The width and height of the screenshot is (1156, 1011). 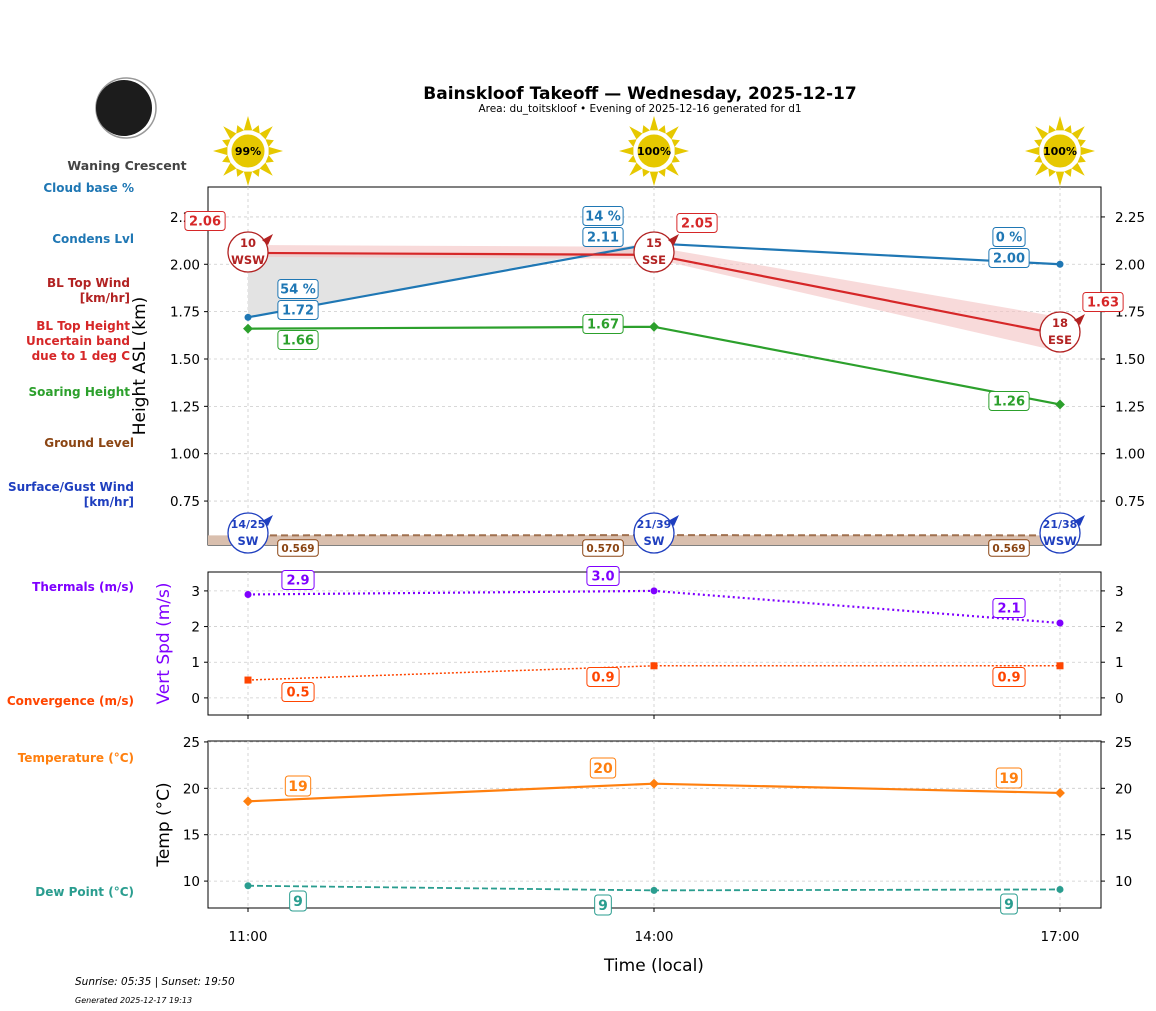 What do you see at coordinates (1123, 836) in the screenshot?
I see `ytick-label-right: 15` at bounding box center [1123, 836].